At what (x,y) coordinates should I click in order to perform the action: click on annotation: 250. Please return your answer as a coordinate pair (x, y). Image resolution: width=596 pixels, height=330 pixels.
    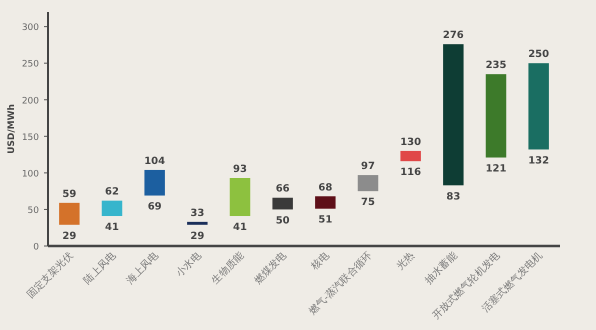
    Looking at the image, I should click on (539, 54).